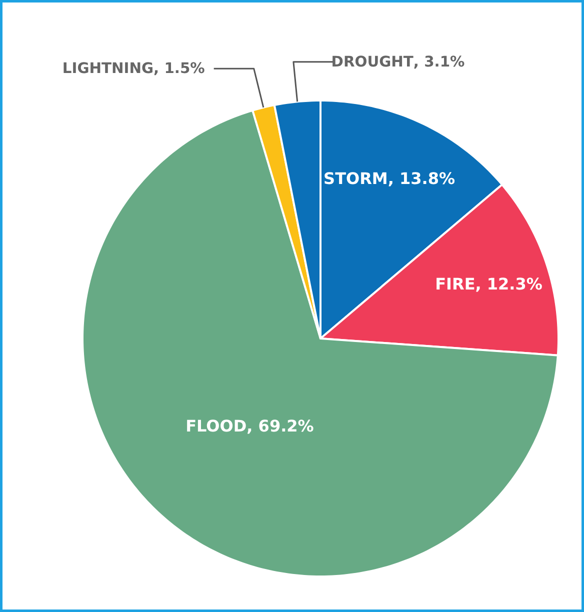 Image resolution: width=584 pixels, height=612 pixels. I want to click on slice-label: DROUGHT, so click(372, 61).